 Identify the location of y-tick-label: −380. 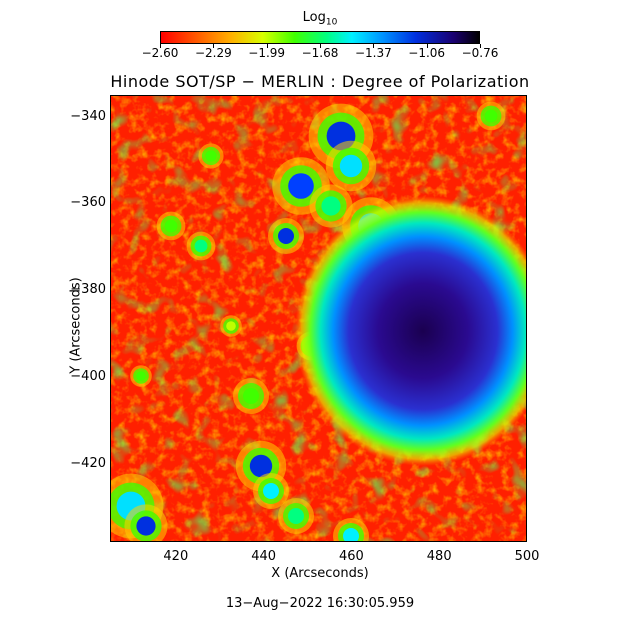
(88, 290).